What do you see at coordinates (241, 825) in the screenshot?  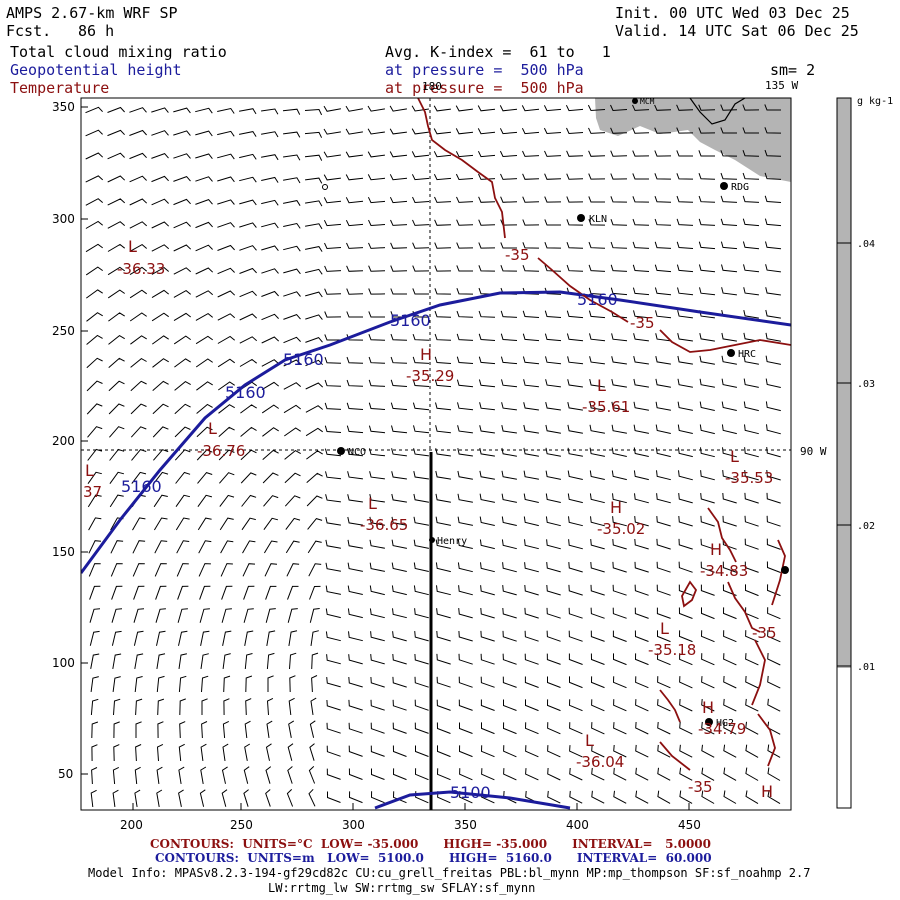 I see `x-tick-label: 250` at bounding box center [241, 825].